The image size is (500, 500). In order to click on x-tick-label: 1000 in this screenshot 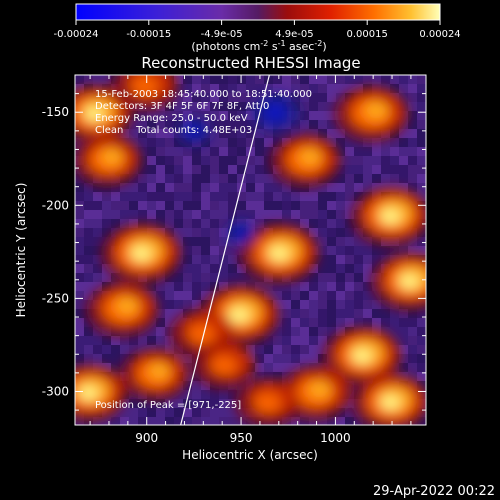, I will do `click(335, 438)`.